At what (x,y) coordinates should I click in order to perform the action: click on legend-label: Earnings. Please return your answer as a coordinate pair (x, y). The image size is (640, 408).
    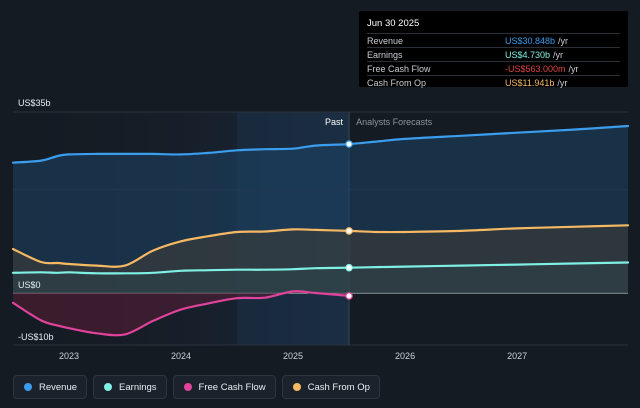
    Looking at the image, I should click on (138, 387).